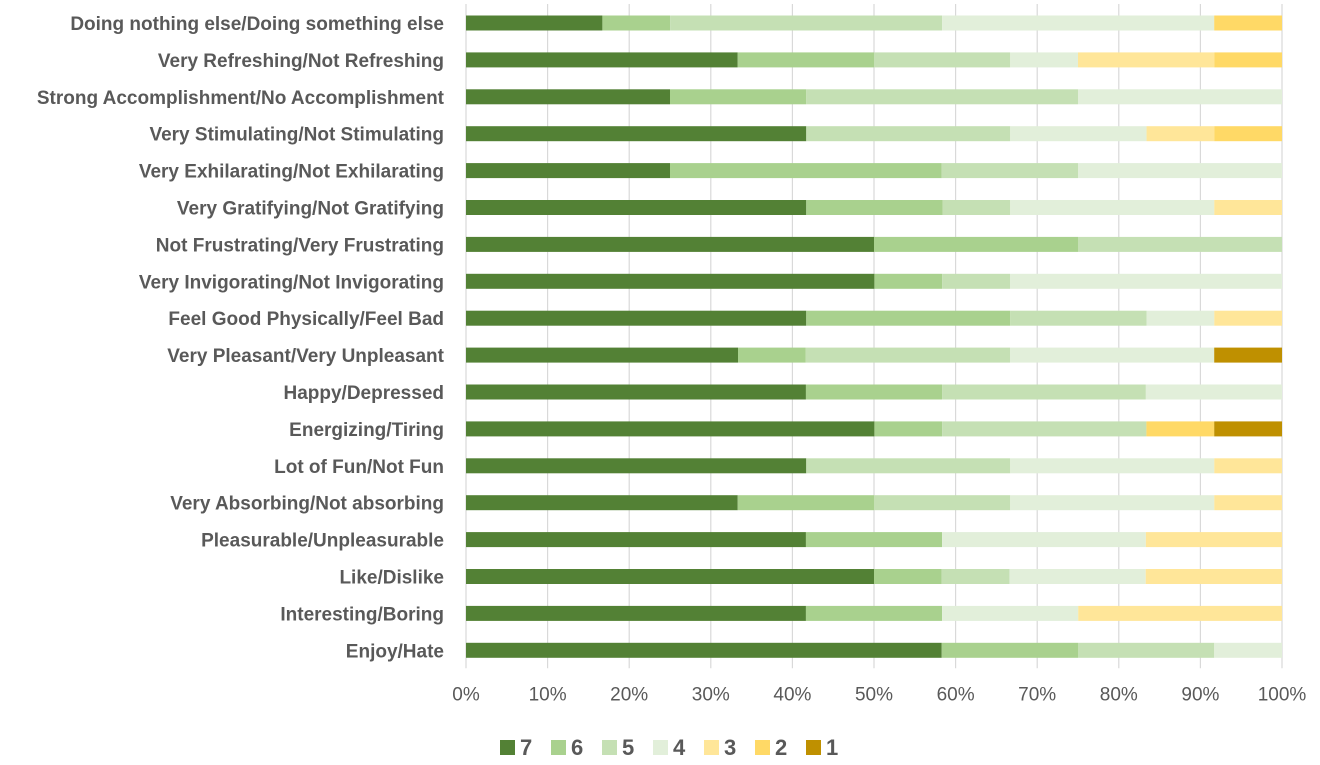 Image resolution: width=1320 pixels, height=765 pixels. Describe the element at coordinates (956, 694) in the screenshot. I see `x-tick-label: 60%` at that location.